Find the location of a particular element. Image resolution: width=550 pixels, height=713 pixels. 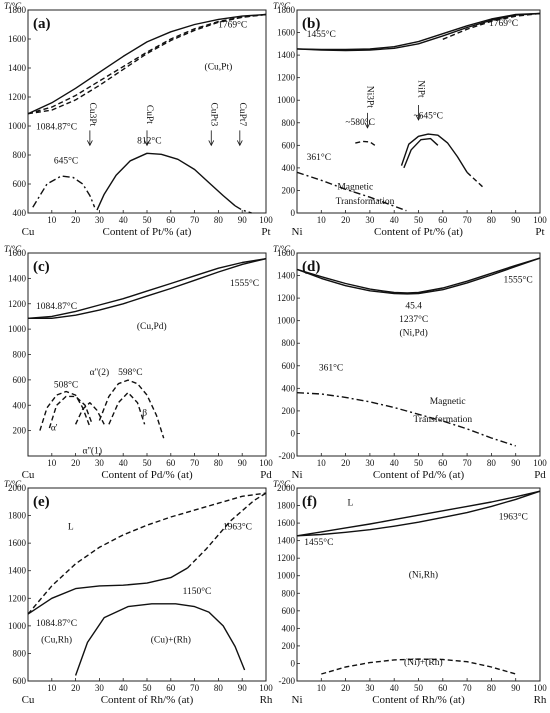

annotation-label: 645°C is located at coordinates (66, 161).